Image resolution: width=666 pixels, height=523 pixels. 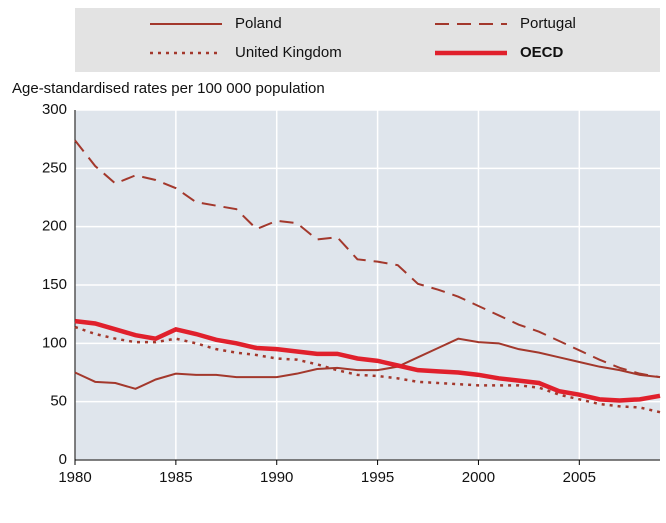 I want to click on legend-label: OECD, so click(x=542, y=52).